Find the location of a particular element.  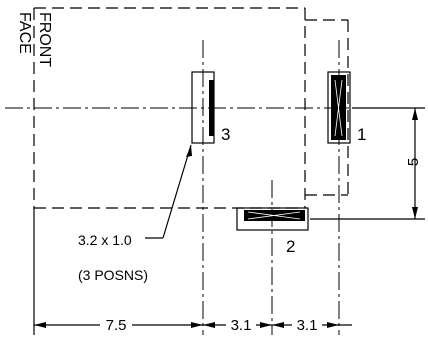

front-label: FRONT is located at coordinates (44, 39).